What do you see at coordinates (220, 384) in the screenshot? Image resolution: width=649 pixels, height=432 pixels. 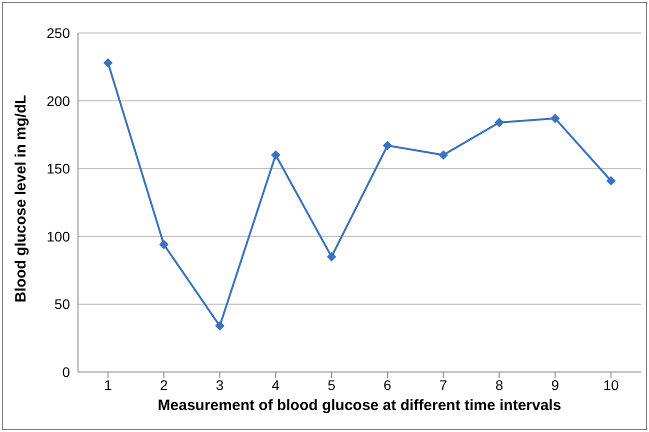 I see `x-tick-label: 3` at bounding box center [220, 384].